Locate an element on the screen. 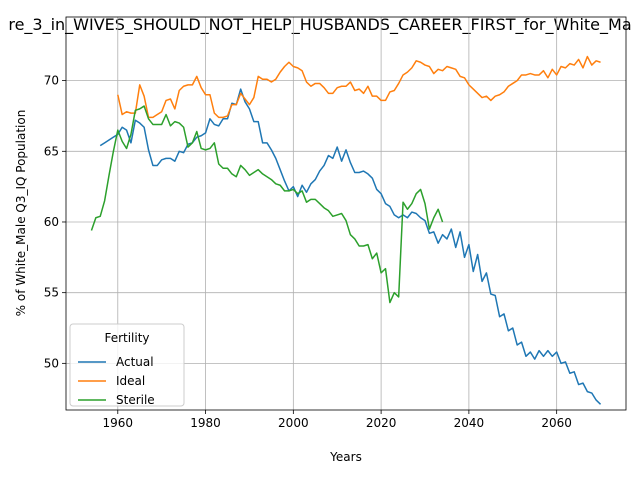 The image size is (640, 480). x-tick-label: 2060 is located at coordinates (556, 423).